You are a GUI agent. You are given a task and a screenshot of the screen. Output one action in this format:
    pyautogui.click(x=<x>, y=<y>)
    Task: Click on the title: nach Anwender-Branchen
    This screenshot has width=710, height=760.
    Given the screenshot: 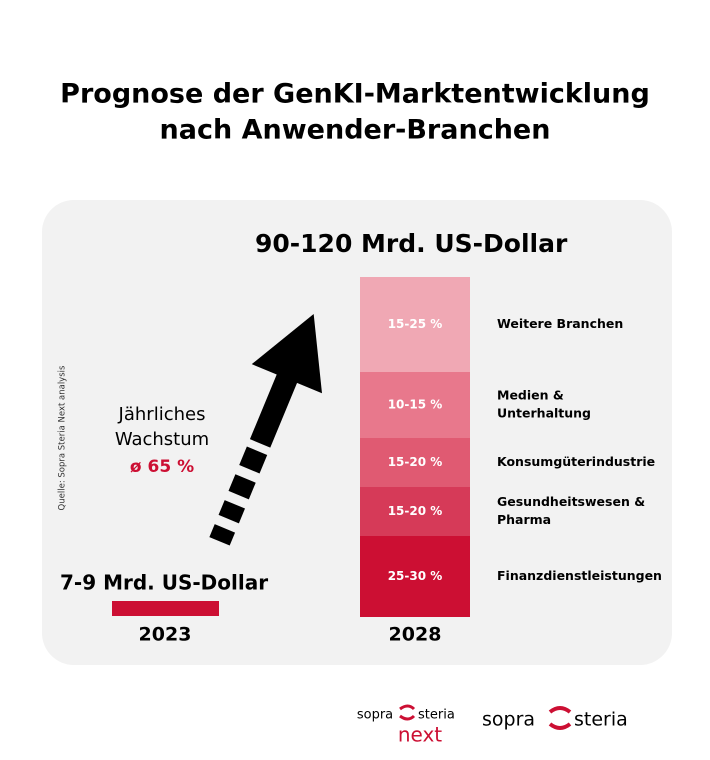 What is the action you would take?
    pyautogui.click(x=355, y=130)
    